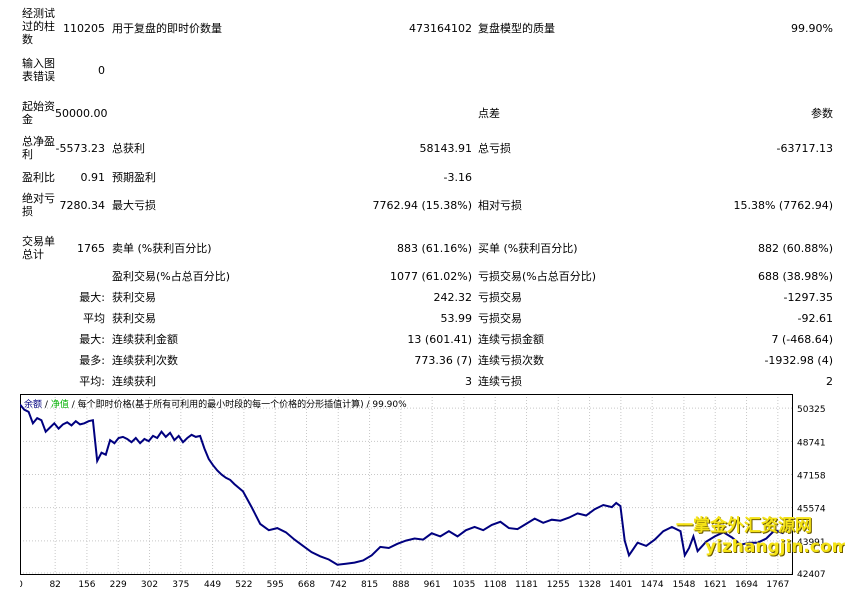  I want to click on maximal-consecutive-loss-label: 连续亏损次数, so click(511, 360).